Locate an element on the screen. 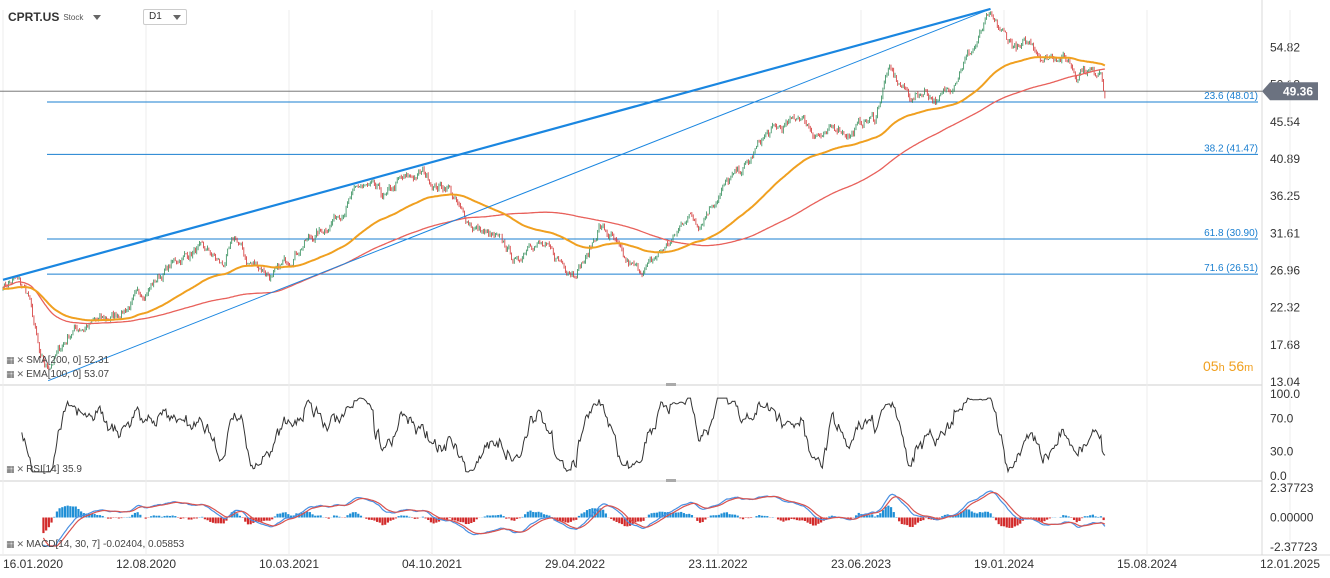  rsi-tick-label: 70.0 is located at coordinates (1282, 419).